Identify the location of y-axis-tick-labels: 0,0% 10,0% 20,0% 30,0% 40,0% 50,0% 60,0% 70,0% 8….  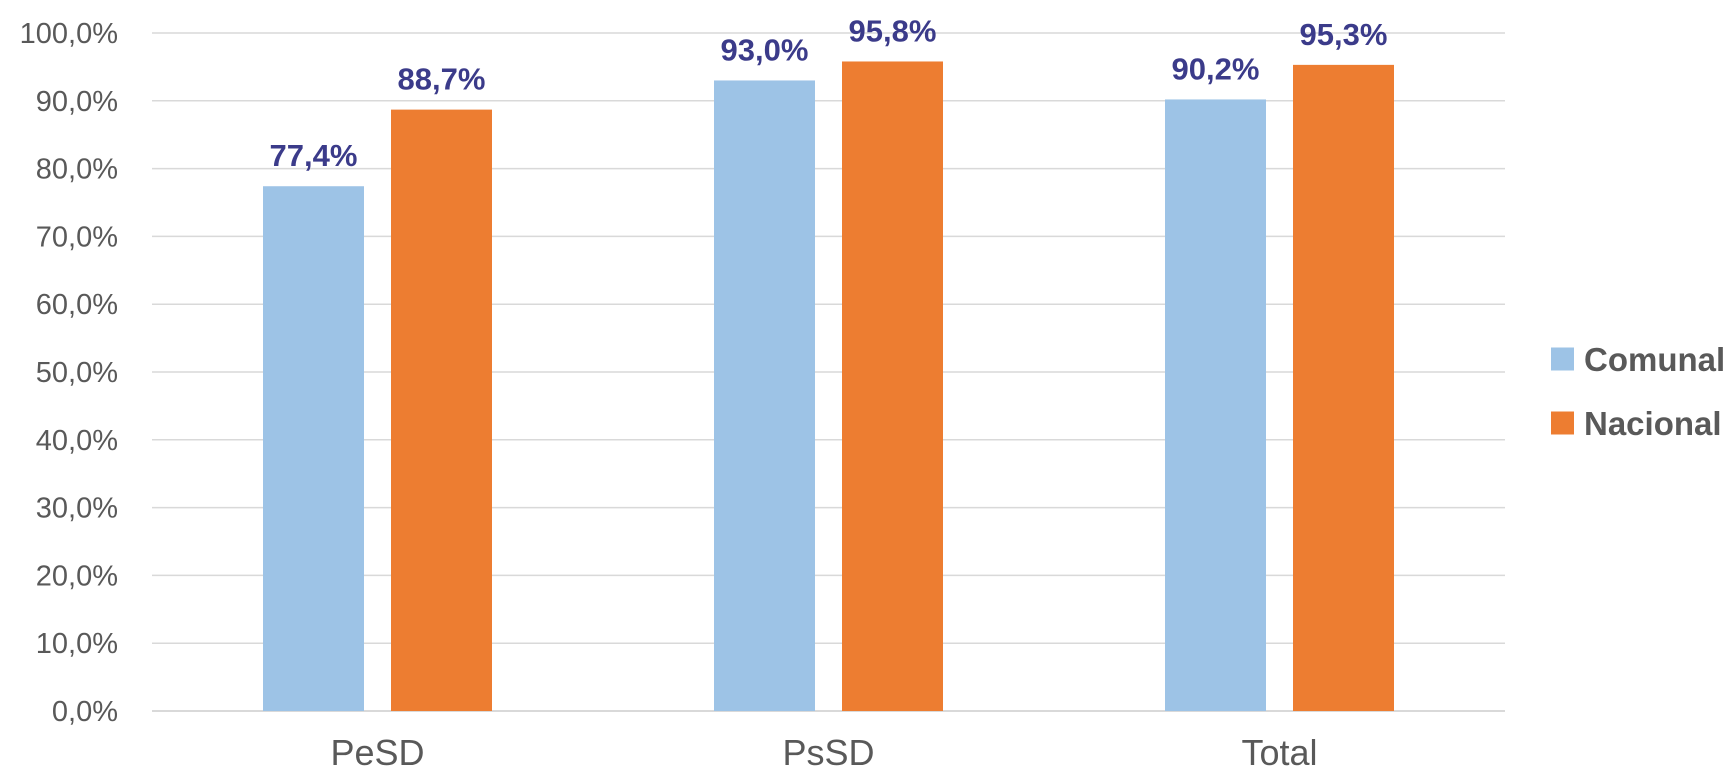
(69, 373).